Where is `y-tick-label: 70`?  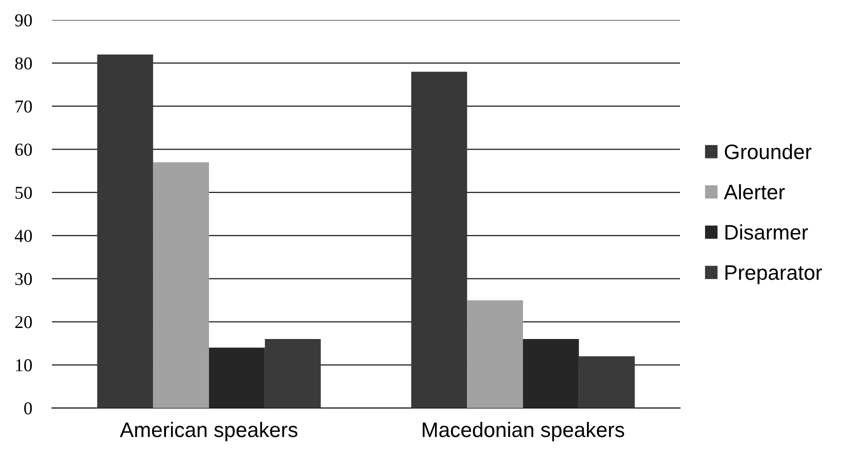 y-tick-label: 70 is located at coordinates (24, 106).